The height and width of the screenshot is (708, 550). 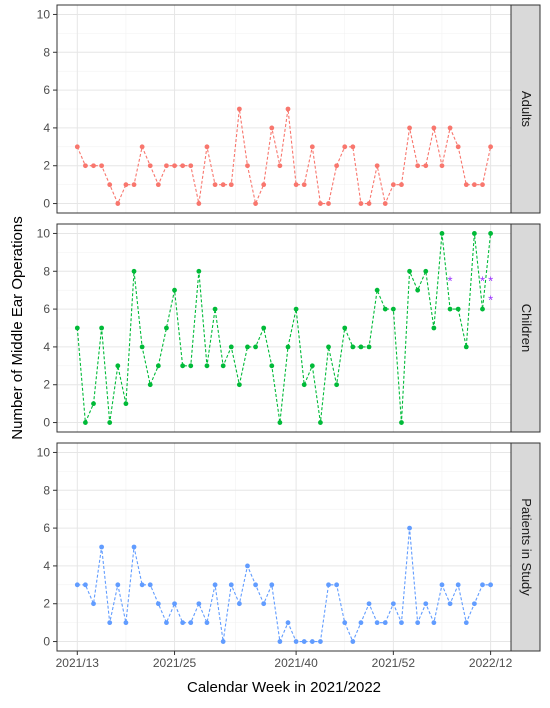 I want to click on x-axis-title: Calendar Week in 2021/2022, so click(x=284, y=687).